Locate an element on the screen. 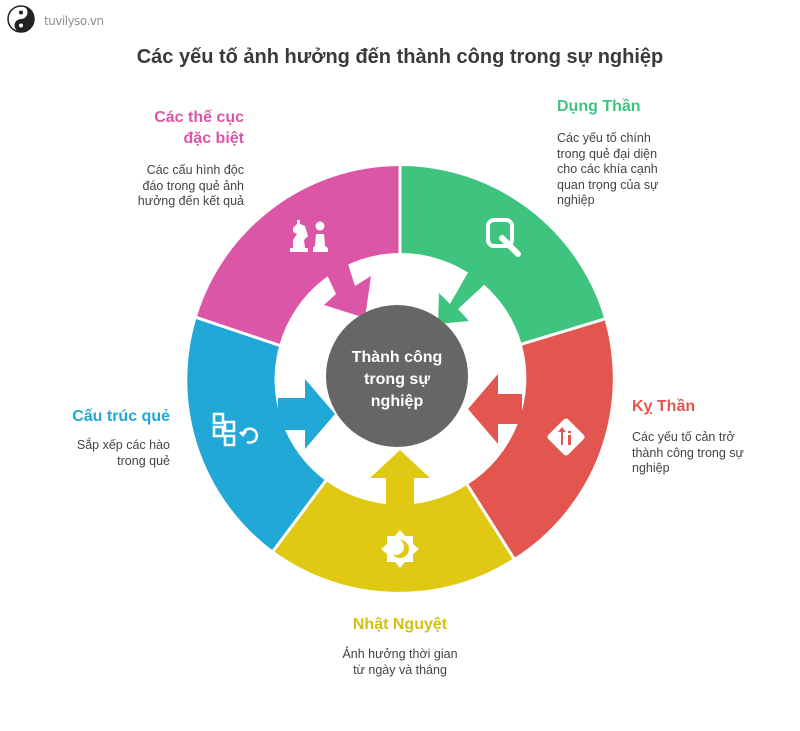 The image size is (800, 731). label-ky-than: Kỵ Thần is located at coordinates (664, 406).